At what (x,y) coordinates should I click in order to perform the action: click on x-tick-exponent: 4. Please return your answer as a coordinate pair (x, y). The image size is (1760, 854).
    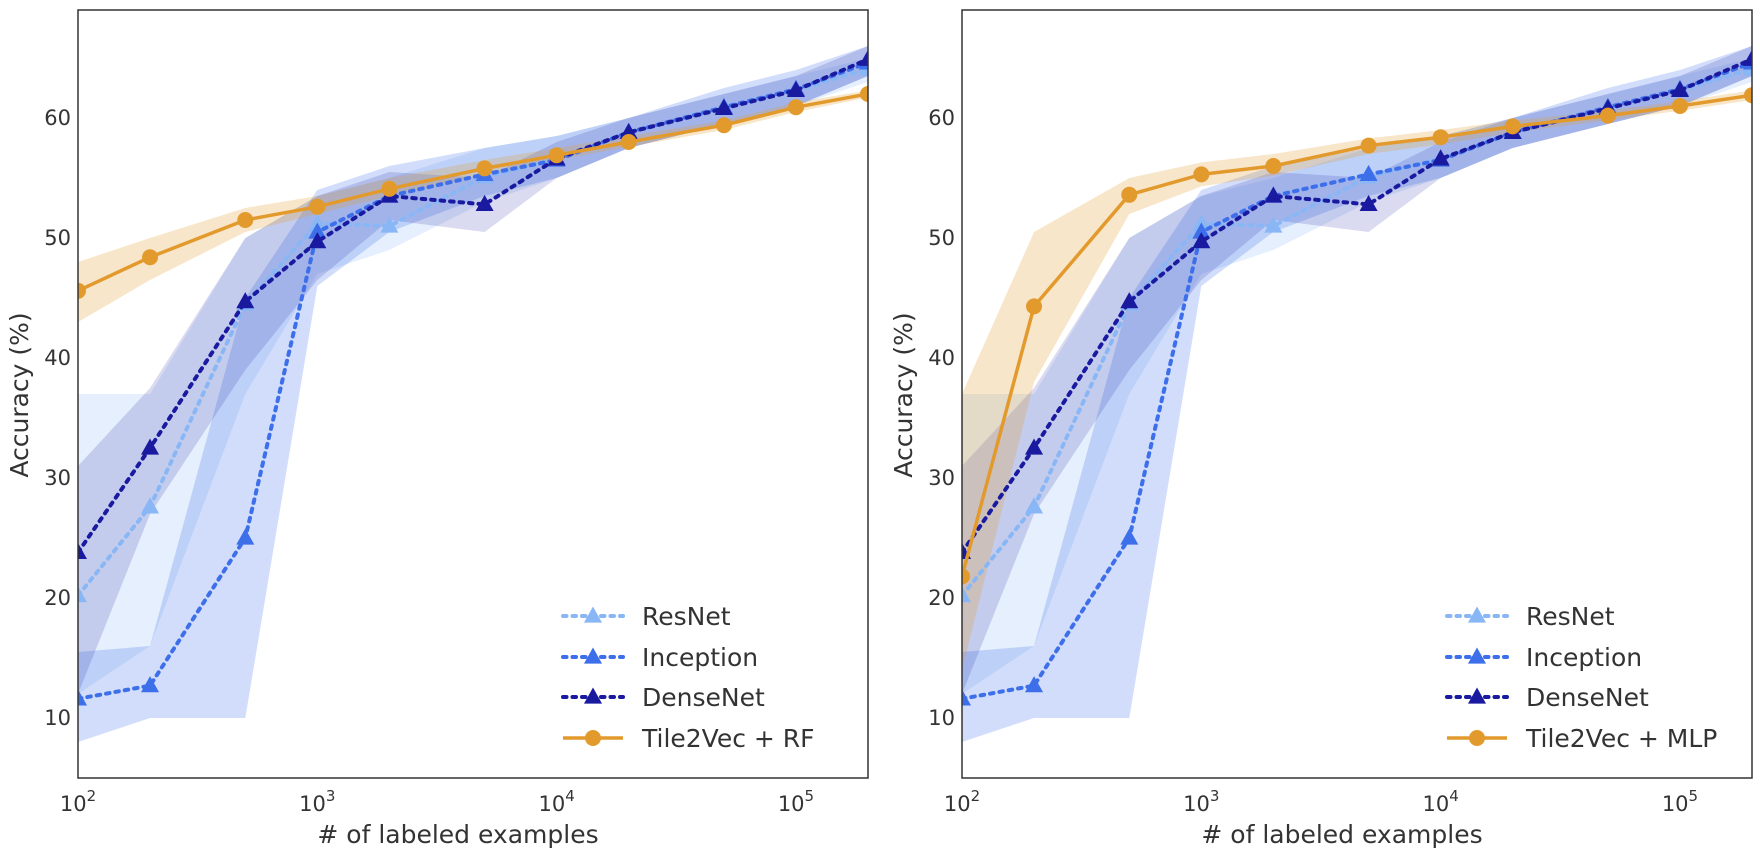
    Looking at the image, I should click on (1454, 796).